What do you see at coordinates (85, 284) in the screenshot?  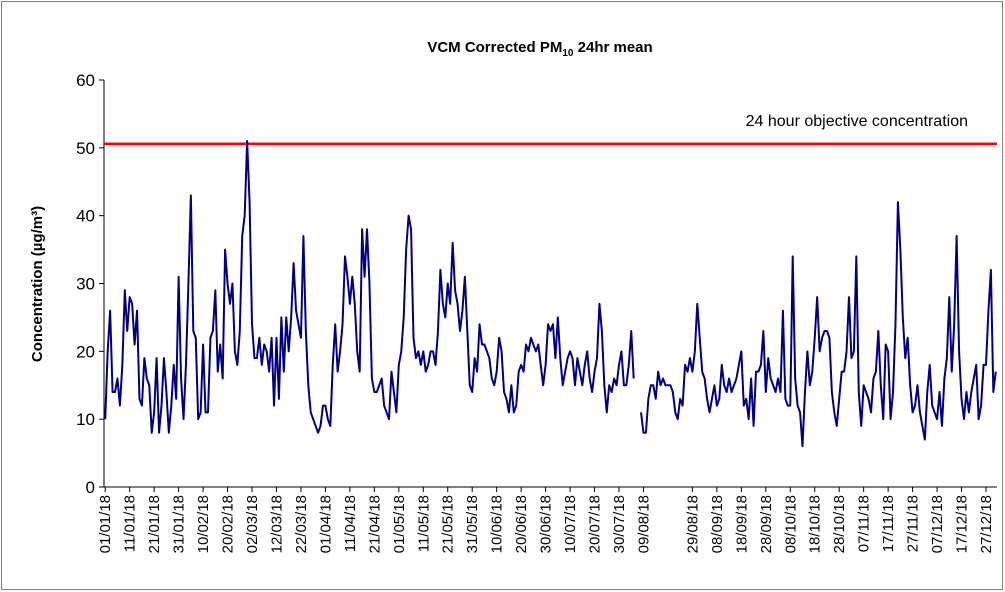 I see `y-tick-label: 30` at bounding box center [85, 284].